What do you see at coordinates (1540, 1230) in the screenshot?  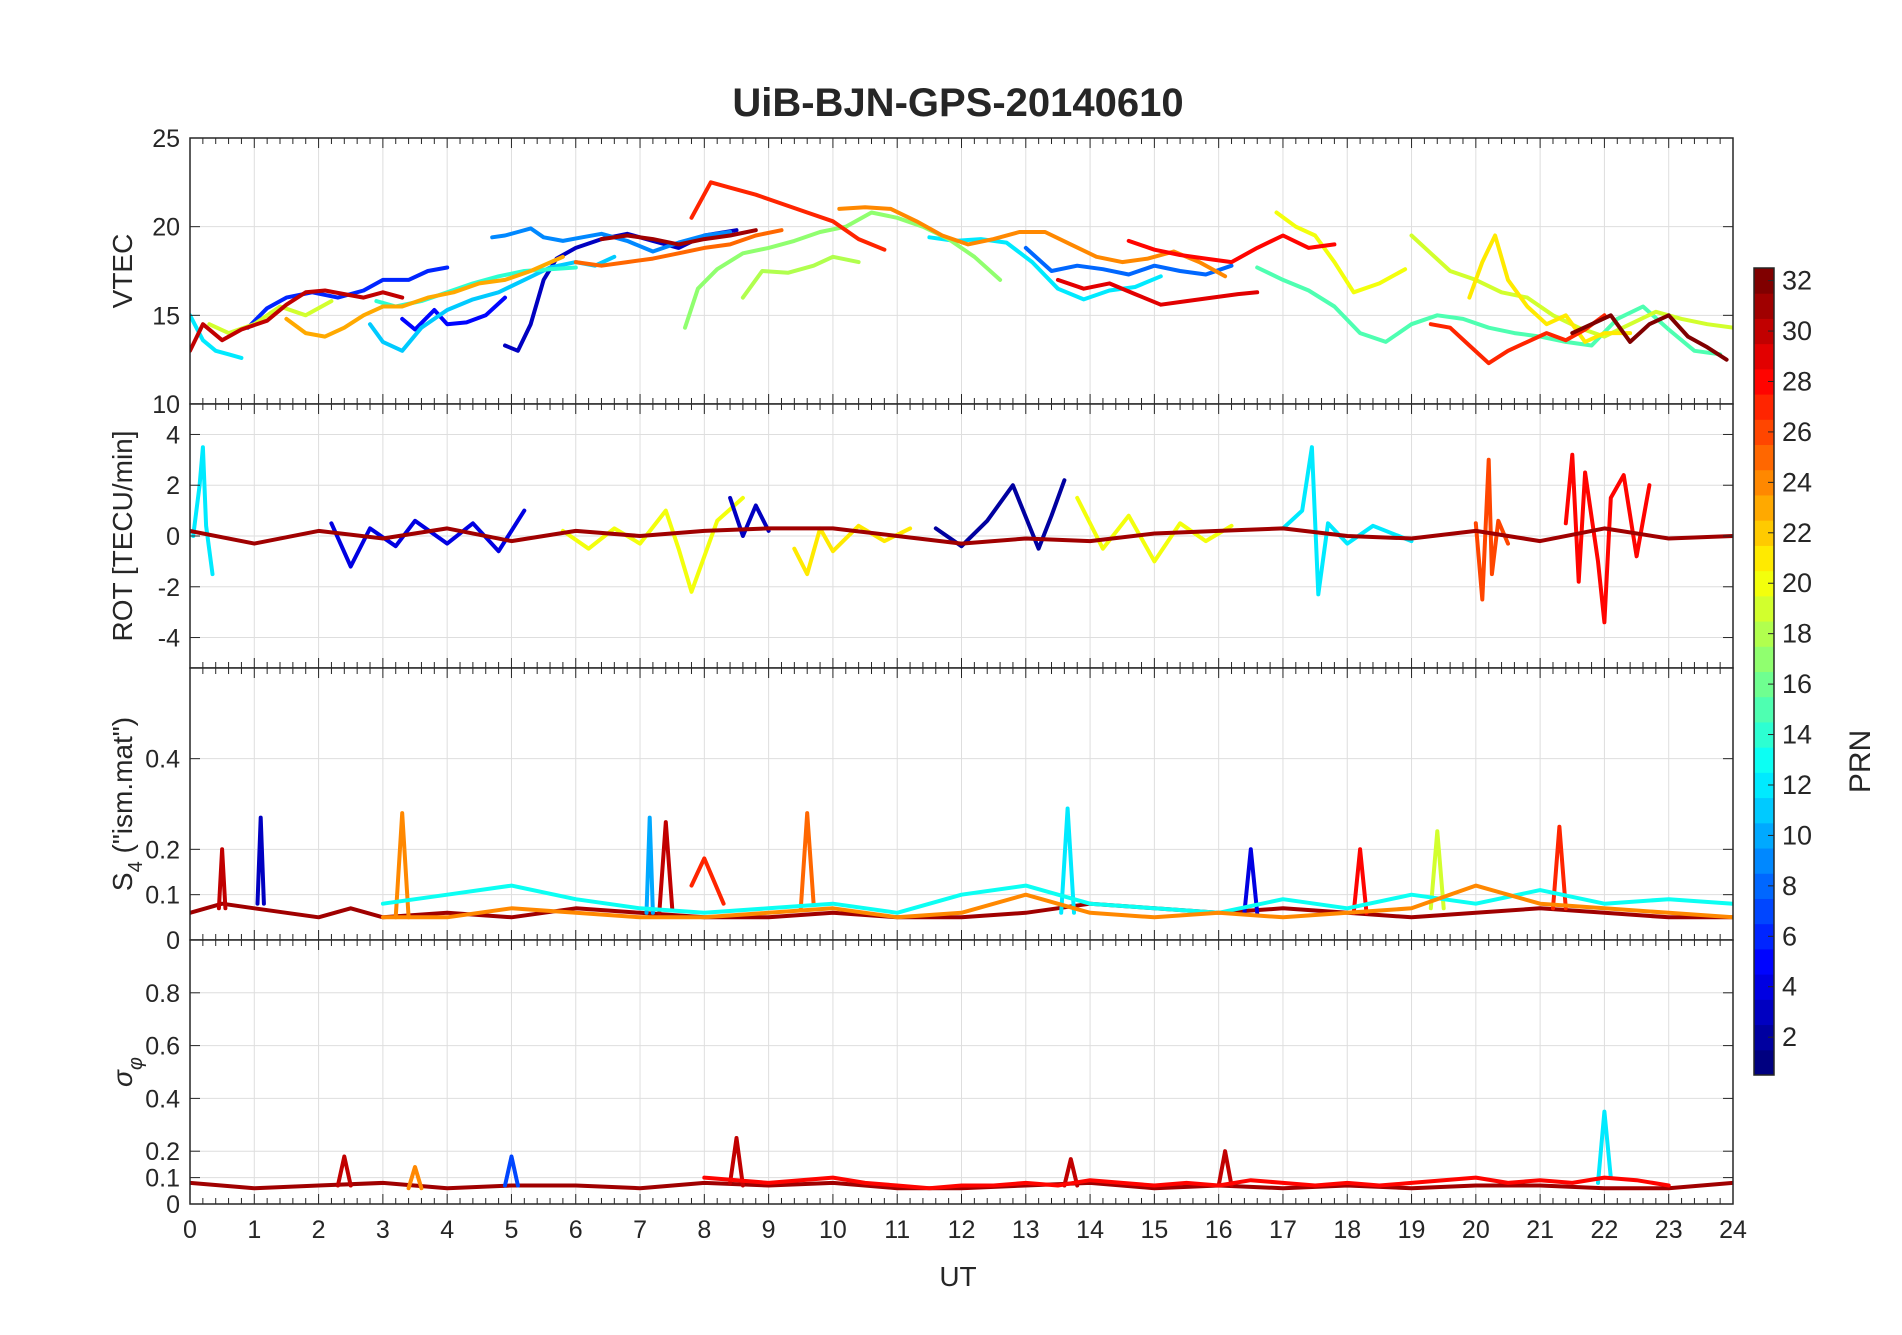 I see `x-tick-label: 21` at bounding box center [1540, 1230].